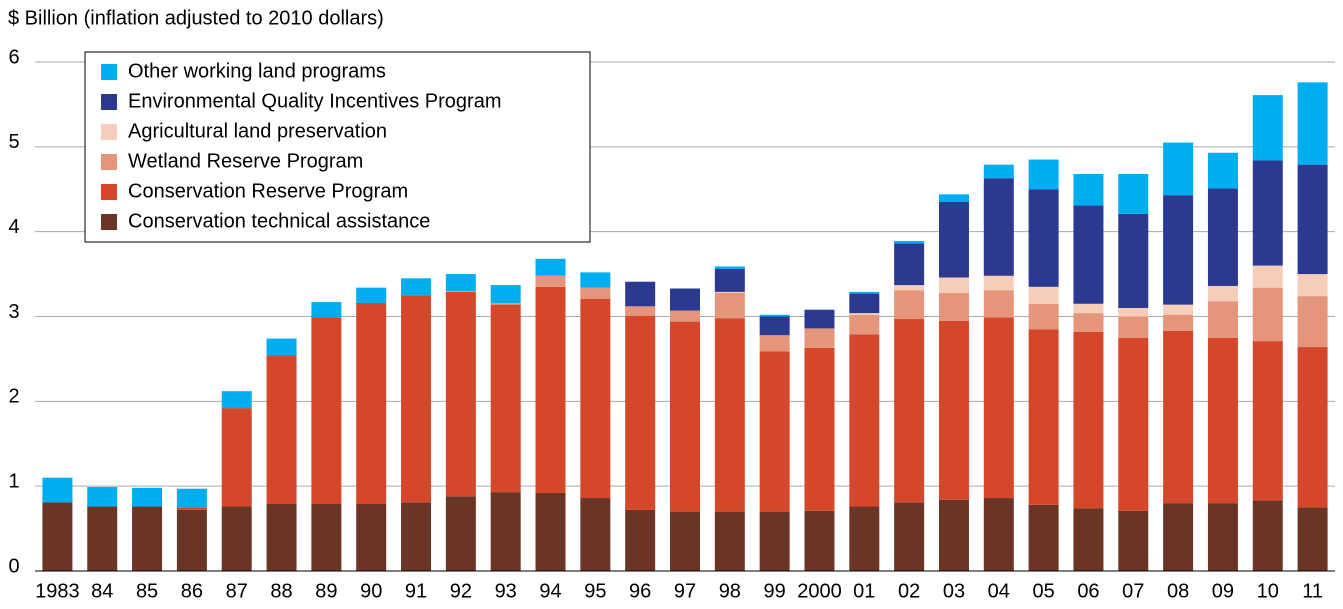 Image resolution: width=1343 pixels, height=609 pixels. I want to click on x-tick-label: 88, so click(281, 591).